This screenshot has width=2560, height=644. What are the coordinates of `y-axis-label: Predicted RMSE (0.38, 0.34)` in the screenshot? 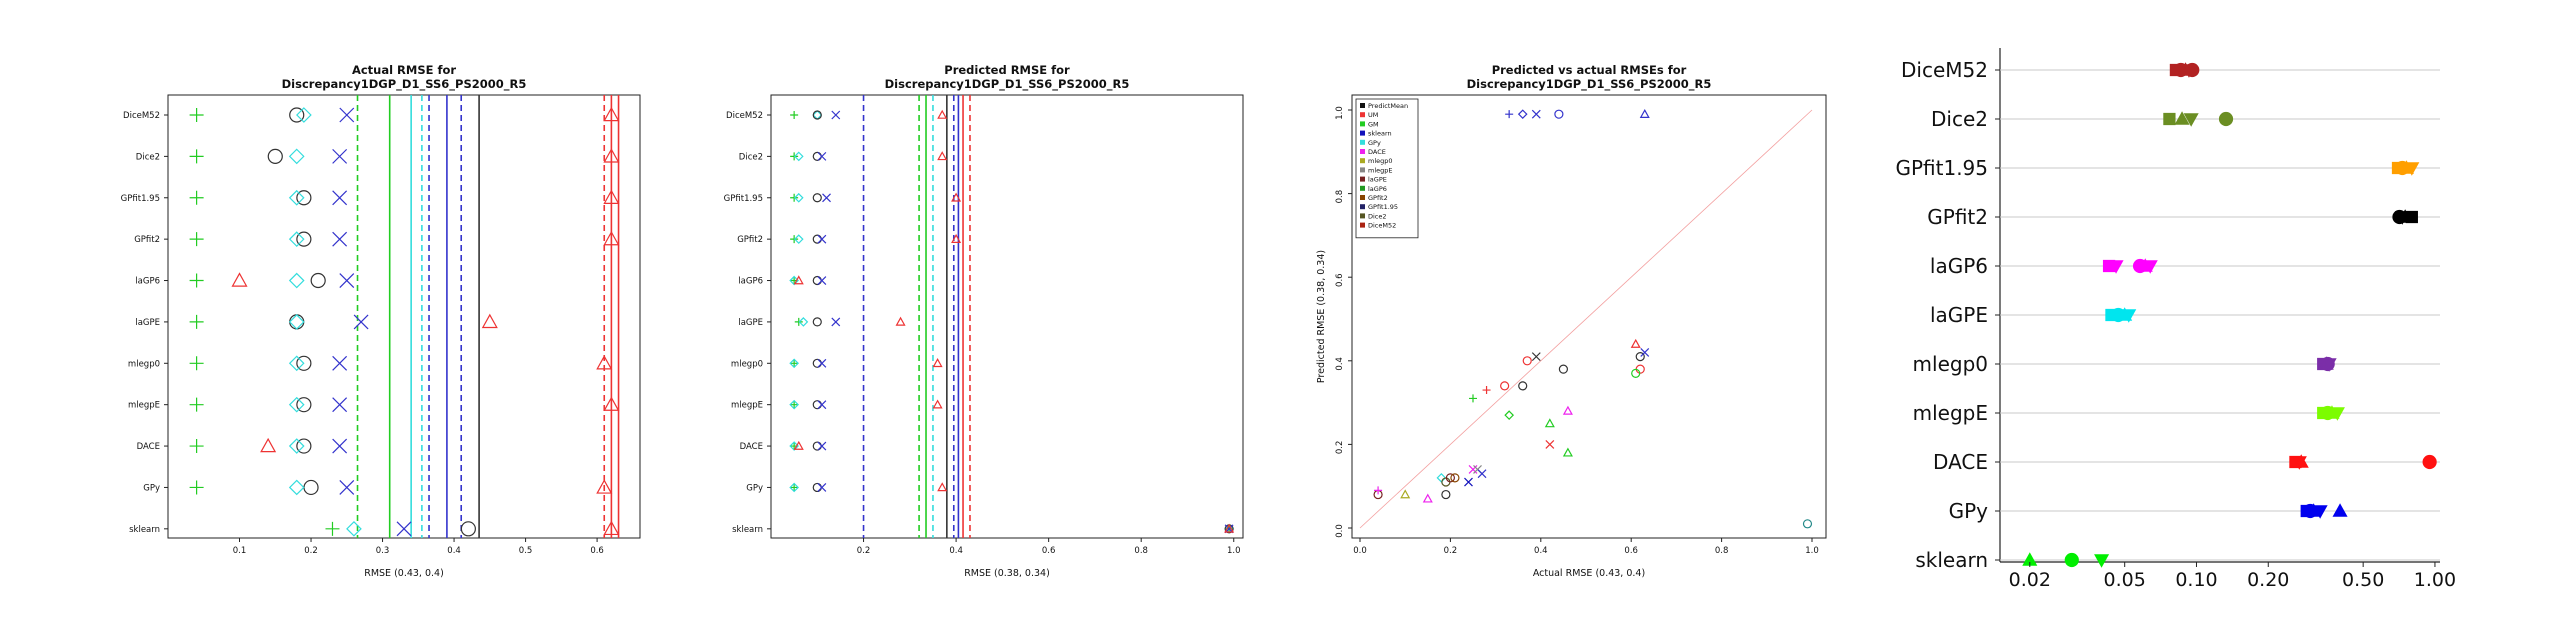 It's located at (1321, 316).